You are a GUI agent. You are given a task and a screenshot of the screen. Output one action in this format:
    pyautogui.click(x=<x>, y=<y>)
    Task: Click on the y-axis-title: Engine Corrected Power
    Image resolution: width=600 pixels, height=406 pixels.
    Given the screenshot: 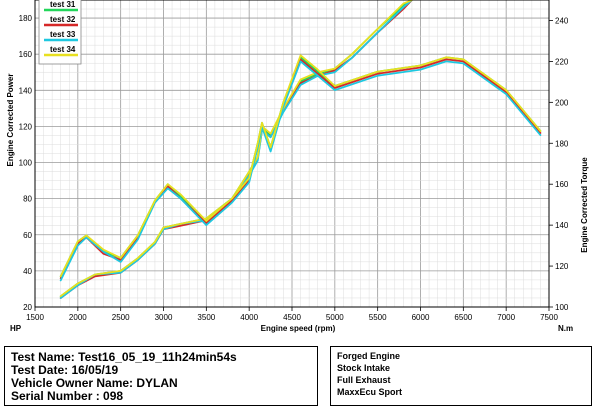 What is the action you would take?
    pyautogui.click(x=10, y=120)
    